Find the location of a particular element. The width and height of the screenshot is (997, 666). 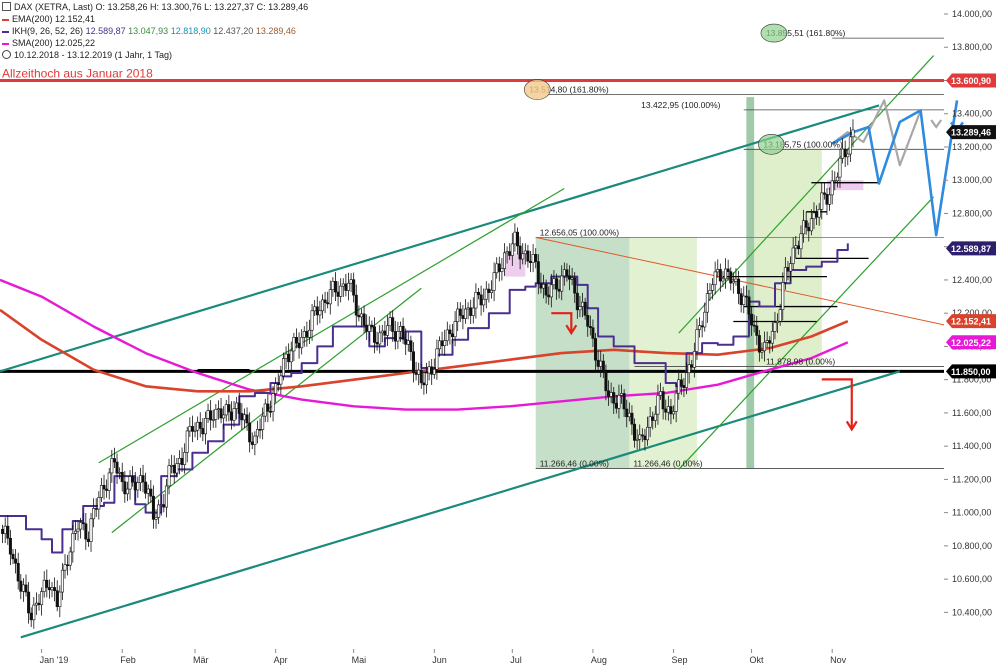

y-tick-label: 11.600,00 is located at coordinates (971, 413).